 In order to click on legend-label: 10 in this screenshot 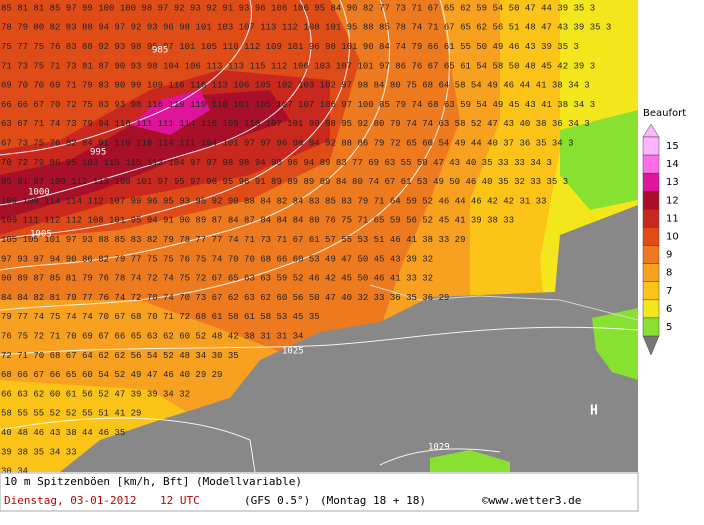, I will do `click(672, 237)`.